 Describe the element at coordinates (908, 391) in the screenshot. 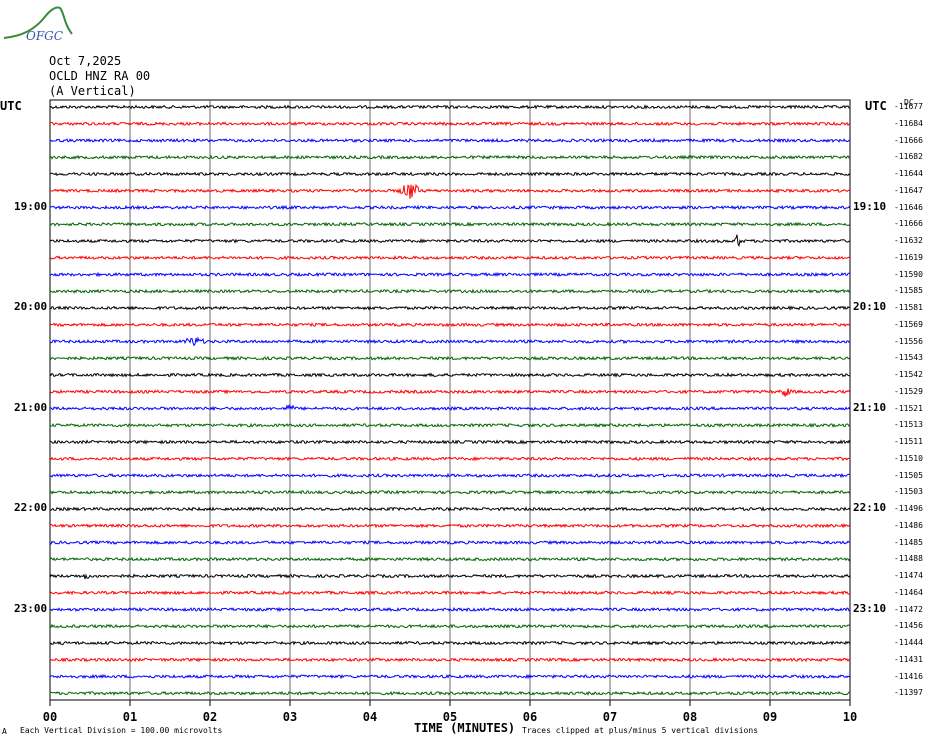

I see `trace-dc-value: -11529` at that location.